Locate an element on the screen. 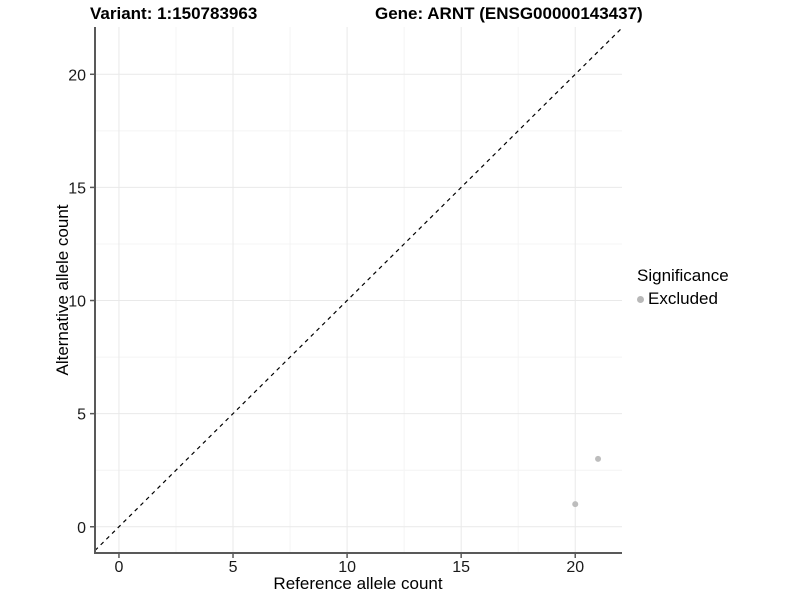  y-tick-label: 20 is located at coordinates (77, 75).